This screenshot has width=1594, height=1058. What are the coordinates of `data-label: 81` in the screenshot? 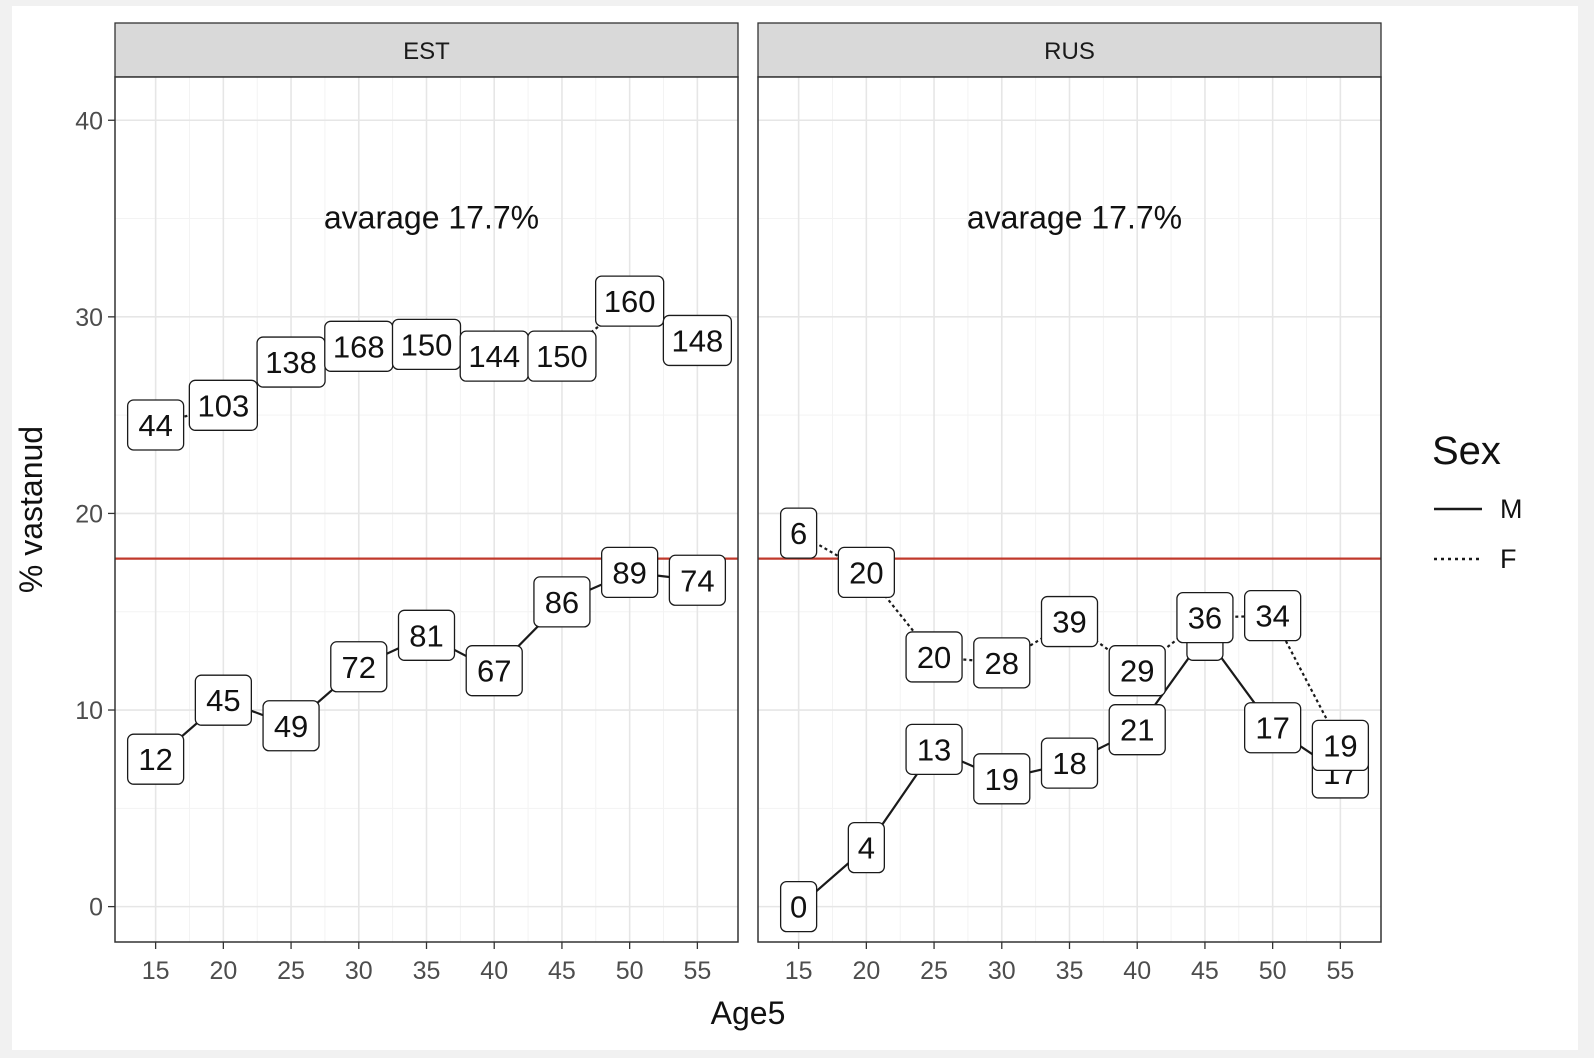 It's located at (426, 635).